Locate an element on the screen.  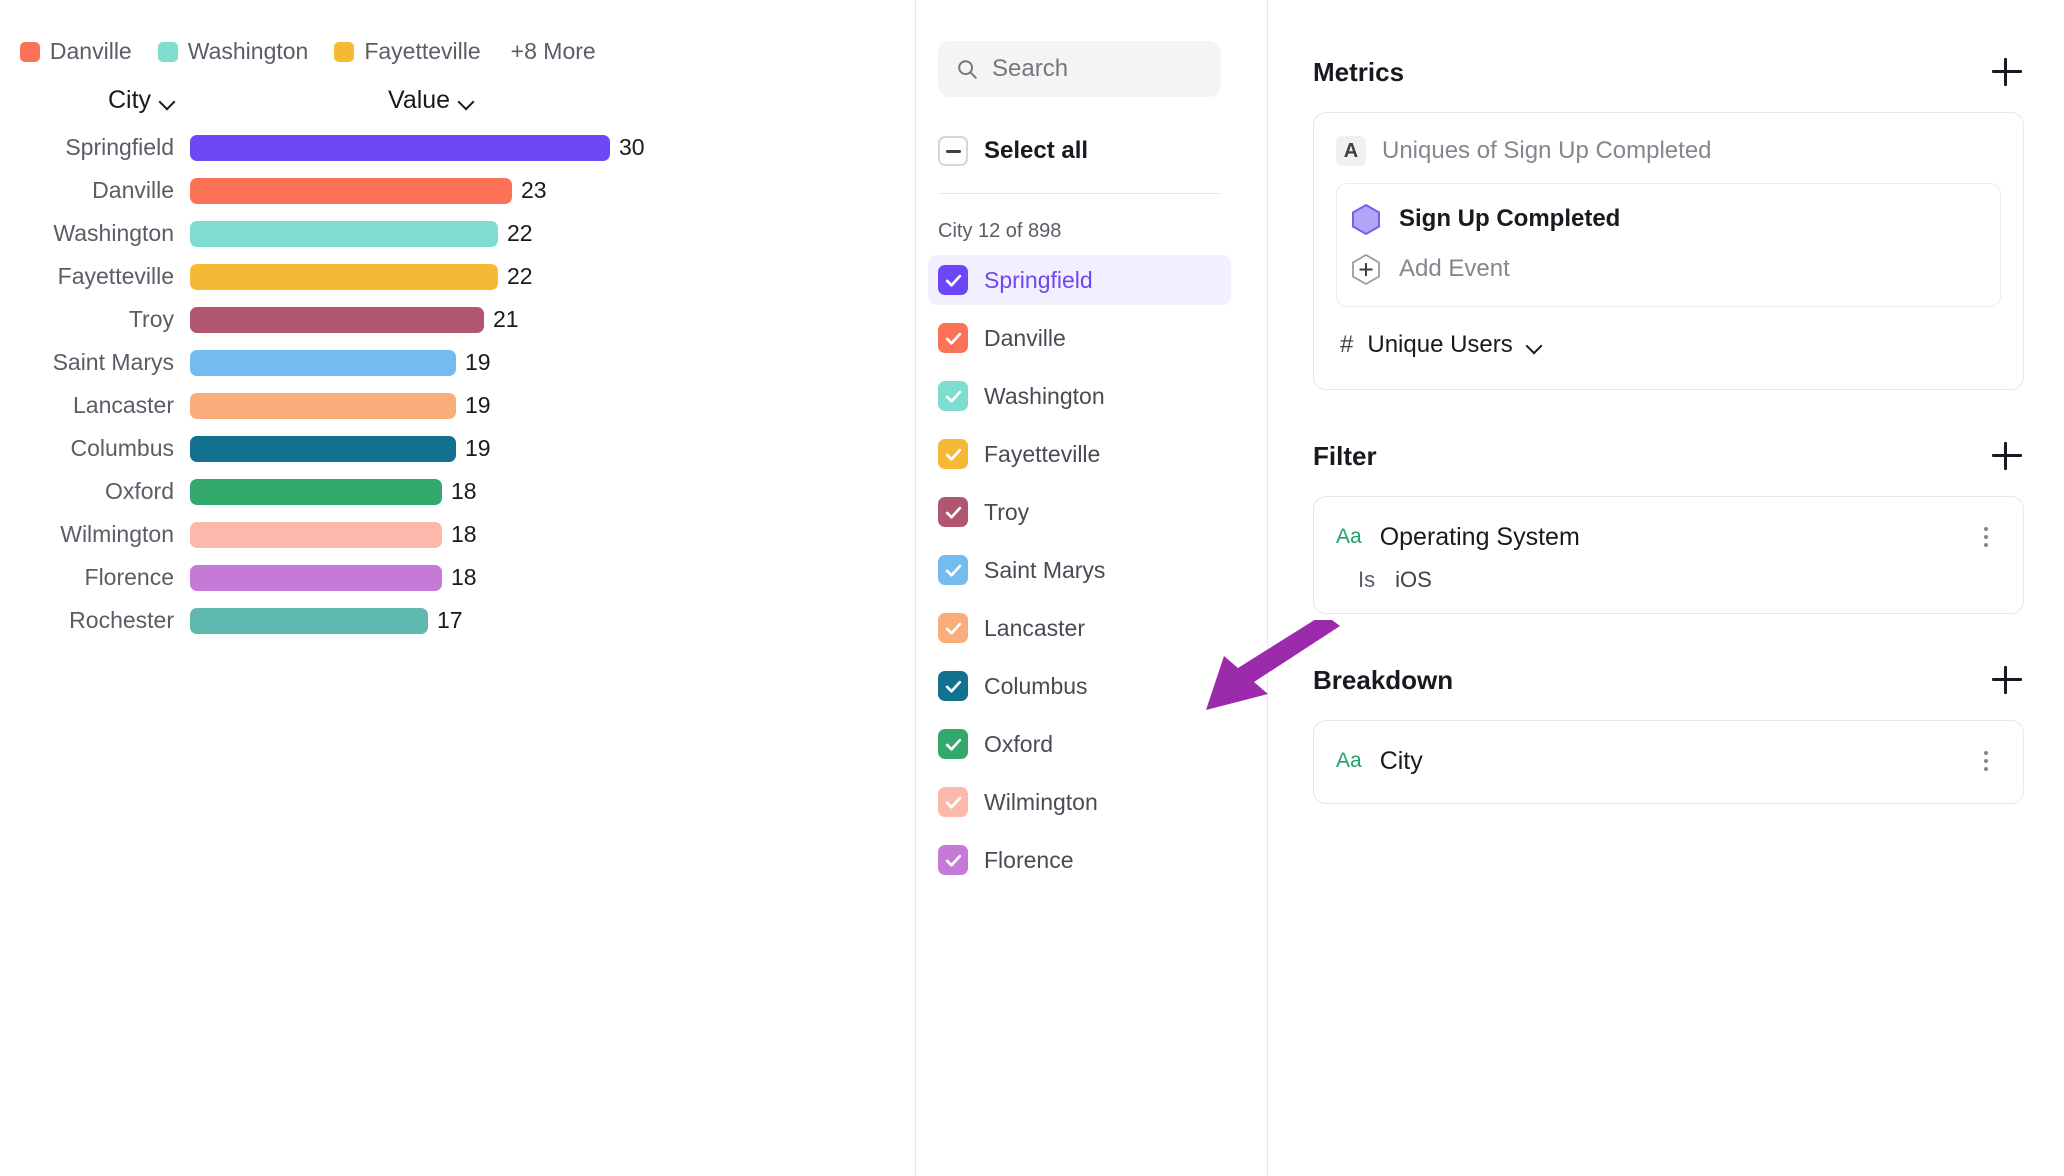
bar-row: Danville 23 is located at coordinates (457, 190).